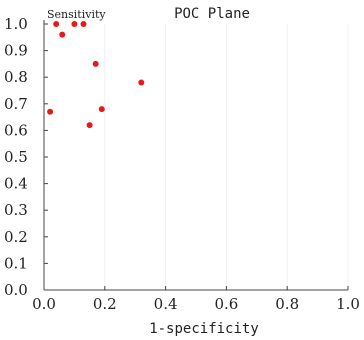 This screenshot has height=340, width=364. I want to click on y-tick-label: 0.7, so click(16, 104).